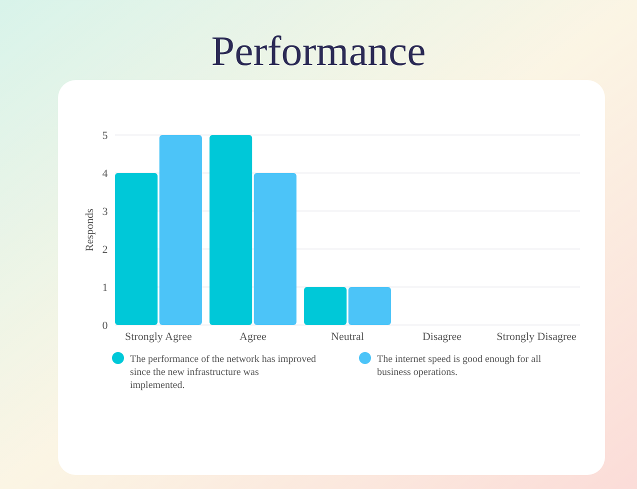 Image resolution: width=637 pixels, height=489 pixels. Describe the element at coordinates (105, 250) in the screenshot. I see `y-tick-label: 2` at that location.